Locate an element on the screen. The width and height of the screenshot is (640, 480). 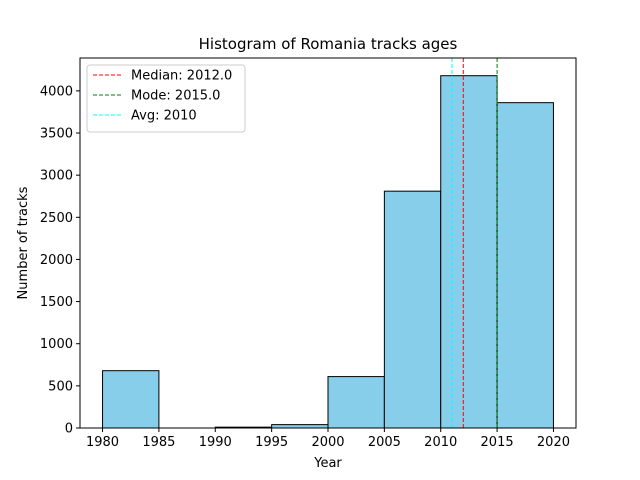
y-tick-label: 2000 is located at coordinates (56, 260).